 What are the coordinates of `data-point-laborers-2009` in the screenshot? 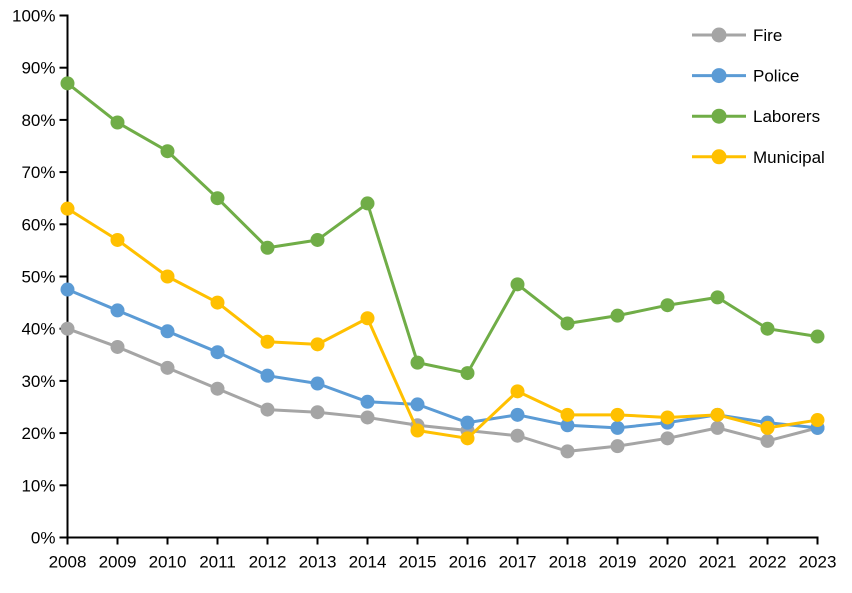 It's located at (117, 122).